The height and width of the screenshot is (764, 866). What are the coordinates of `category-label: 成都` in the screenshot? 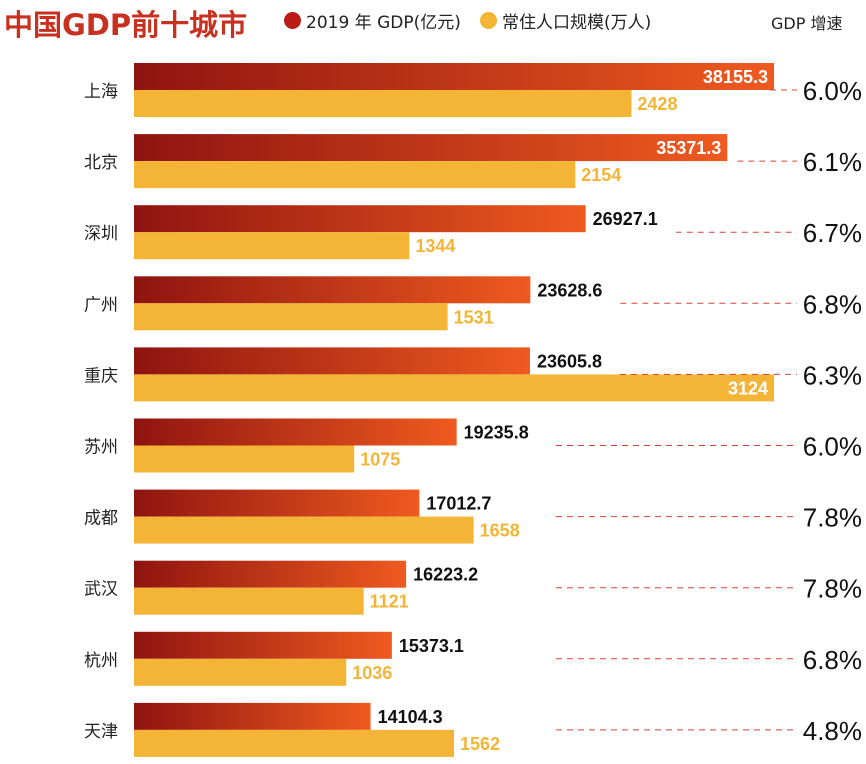 It's located at (101, 519).